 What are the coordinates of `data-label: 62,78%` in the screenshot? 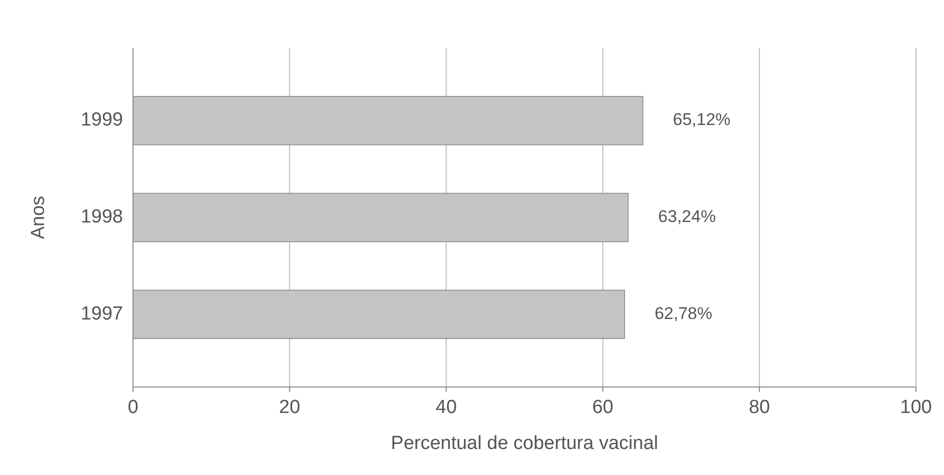 It's located at (683, 313).